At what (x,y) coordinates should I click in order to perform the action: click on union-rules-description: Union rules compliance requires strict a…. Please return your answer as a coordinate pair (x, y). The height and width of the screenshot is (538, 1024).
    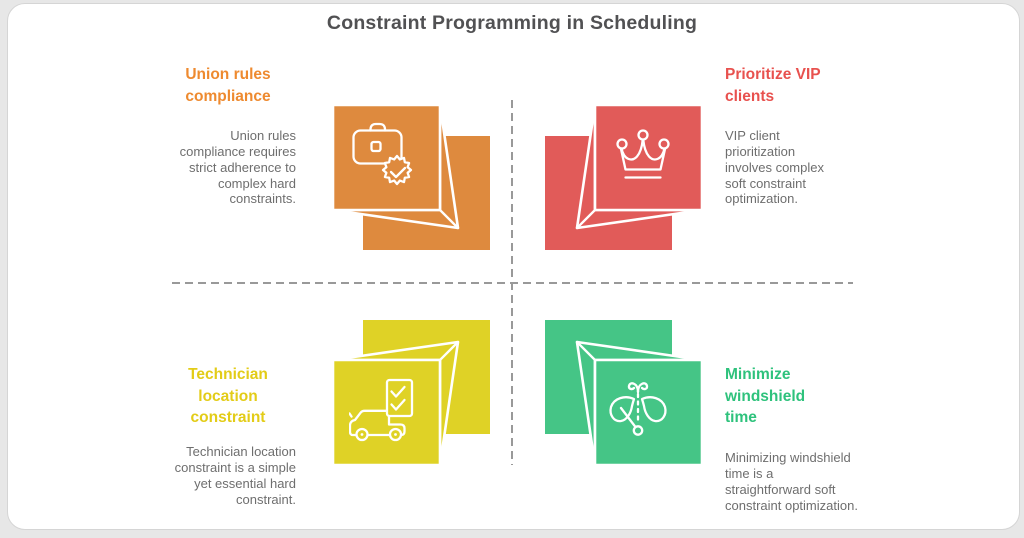
    Looking at the image, I should click on (237, 167).